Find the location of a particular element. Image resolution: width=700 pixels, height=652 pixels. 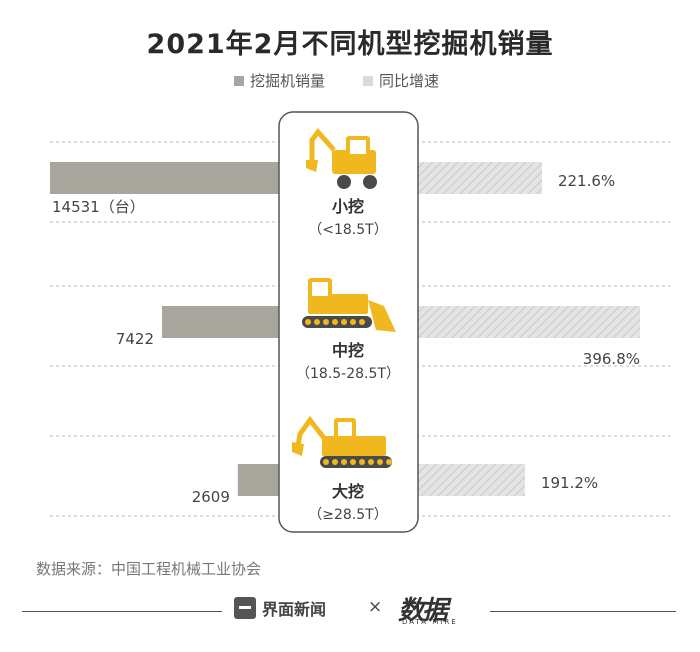

category-name-2: 大挖 is located at coordinates (348, 491).